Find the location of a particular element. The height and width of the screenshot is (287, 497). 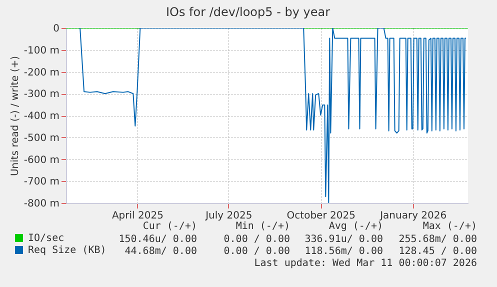

y-tick-label: -700 m is located at coordinates (42, 182).